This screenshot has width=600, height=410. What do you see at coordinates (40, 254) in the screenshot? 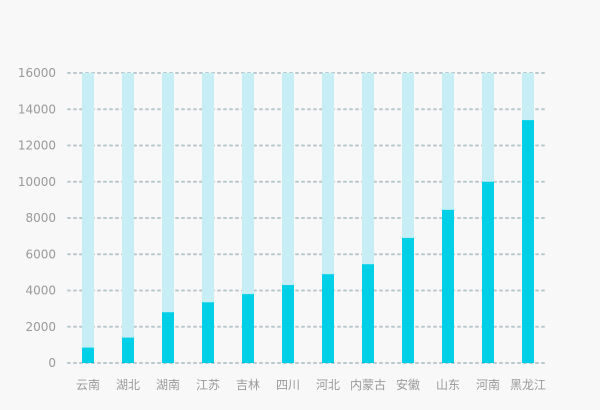
I see `y-tick-label: 6000` at bounding box center [40, 254].